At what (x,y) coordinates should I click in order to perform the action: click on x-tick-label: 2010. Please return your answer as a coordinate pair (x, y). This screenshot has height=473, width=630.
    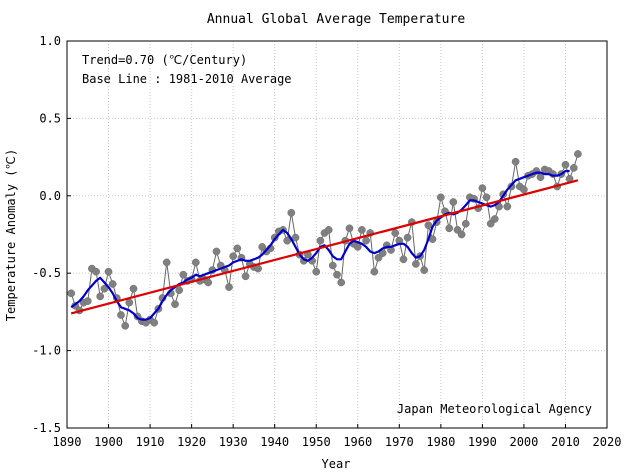
    Looking at the image, I should click on (565, 442).